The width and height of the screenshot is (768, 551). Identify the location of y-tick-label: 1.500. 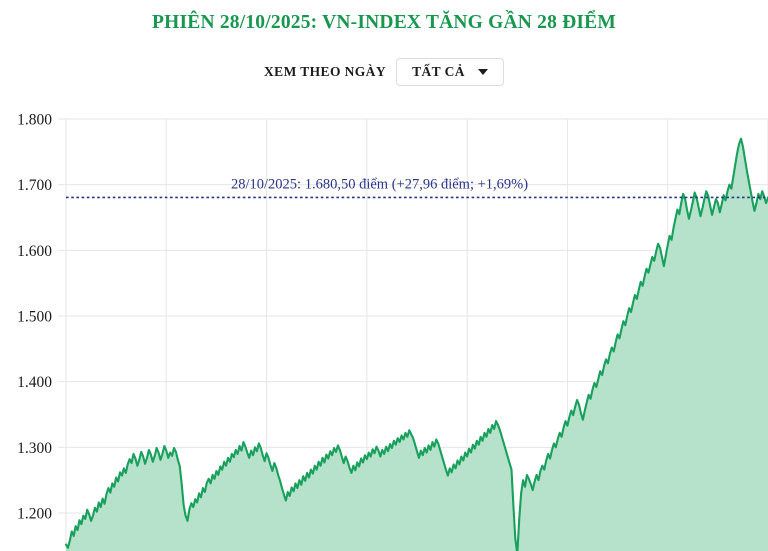
(34, 317).